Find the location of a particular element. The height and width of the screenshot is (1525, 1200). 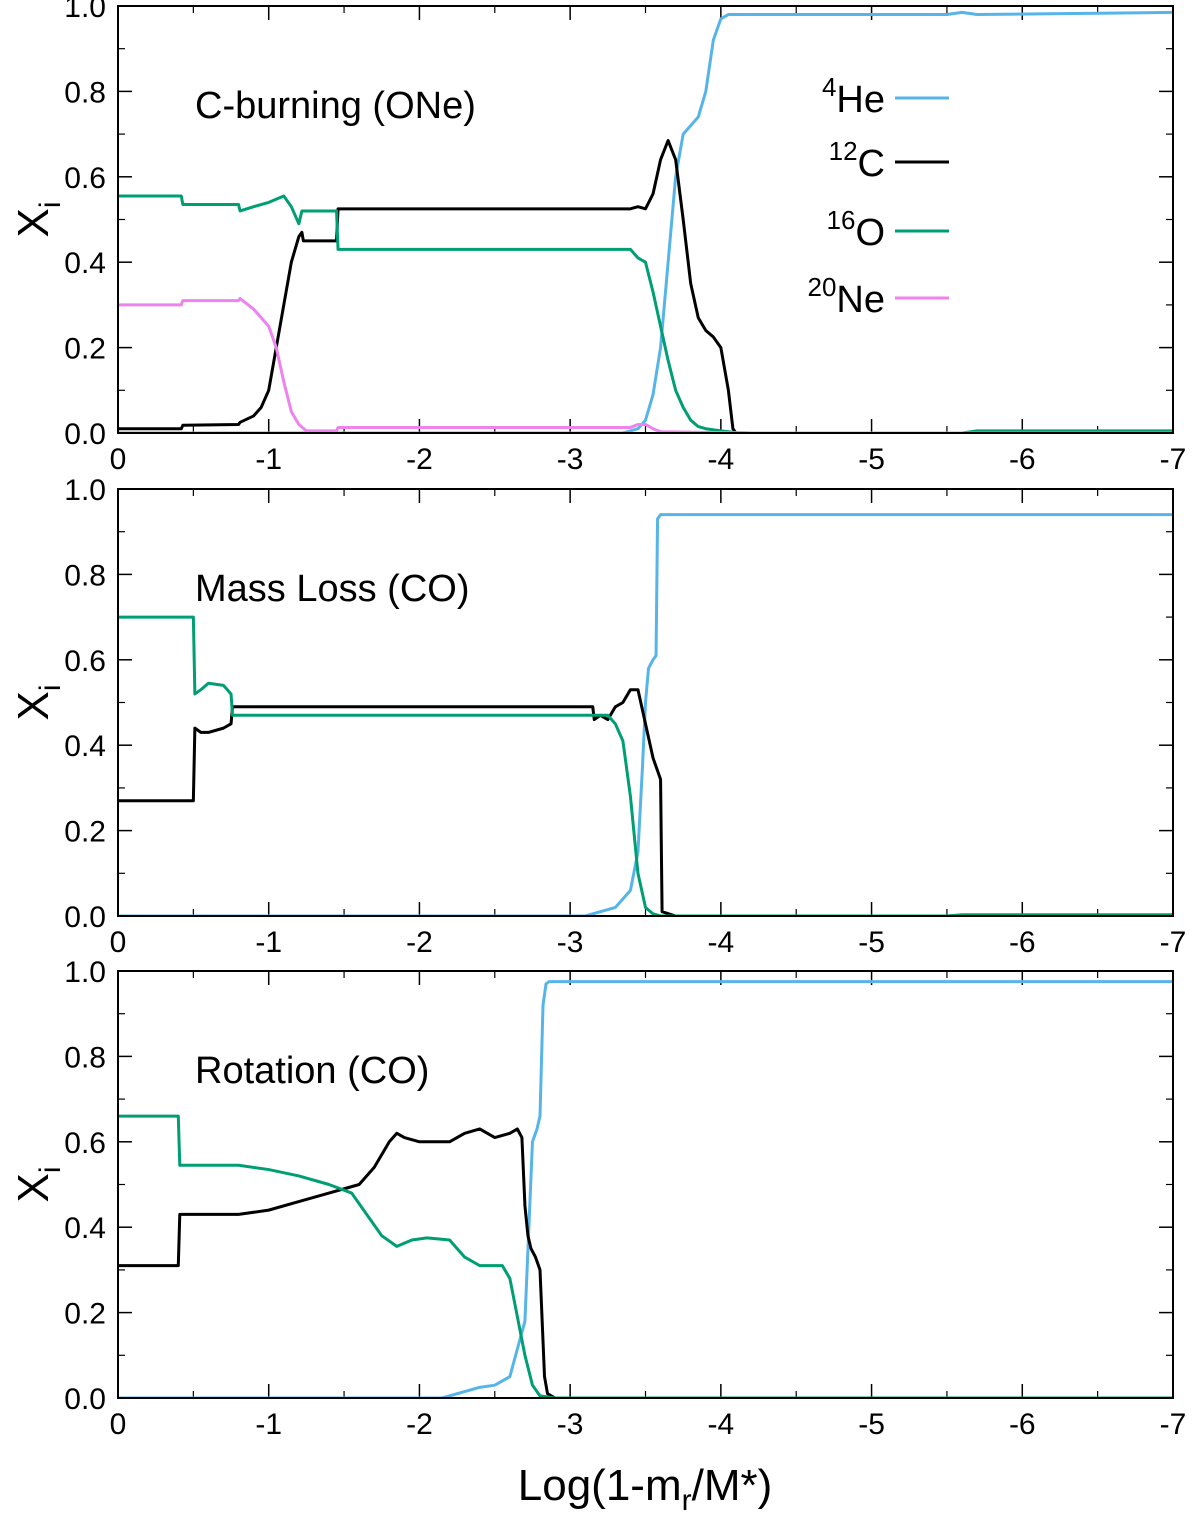

x-axis-title: Log(1-mr/M*) is located at coordinates (645, 1489).